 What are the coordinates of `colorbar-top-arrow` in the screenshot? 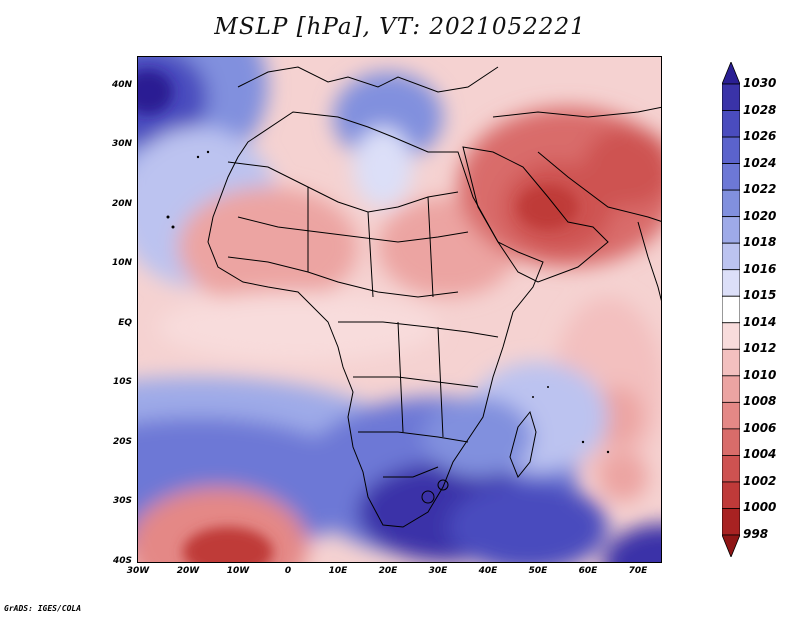 It's located at (731, 73).